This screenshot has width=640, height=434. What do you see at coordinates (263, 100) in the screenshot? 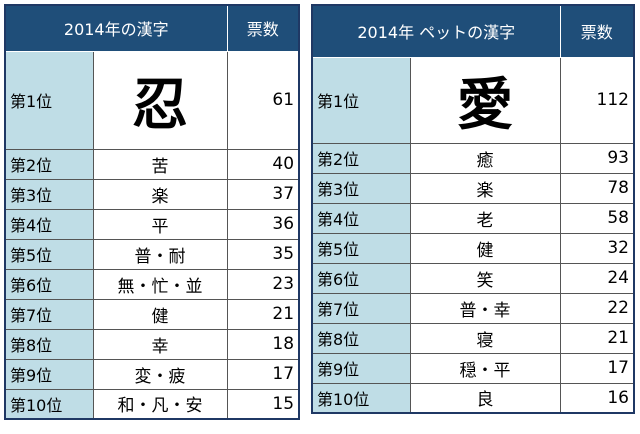
I see `votes-cell: 61` at bounding box center [263, 100].